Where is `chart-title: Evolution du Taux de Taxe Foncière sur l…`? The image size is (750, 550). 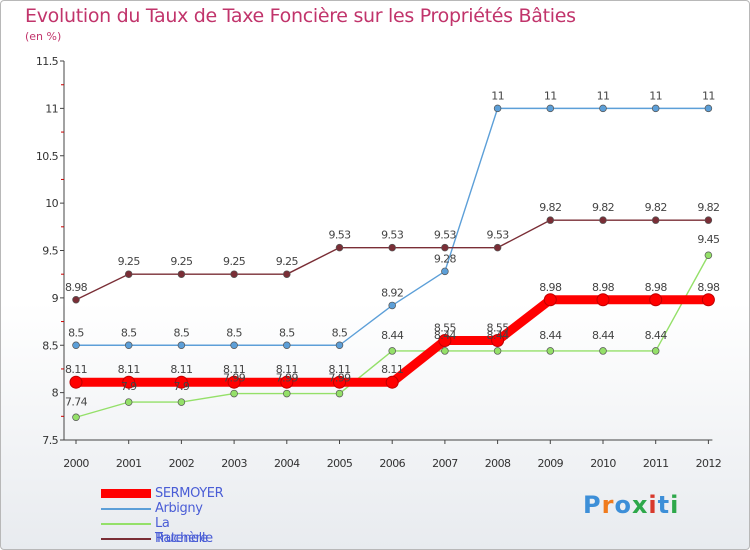 chart-title: Evolution du Taux de Taxe Foncière sur l… is located at coordinates (300, 16).